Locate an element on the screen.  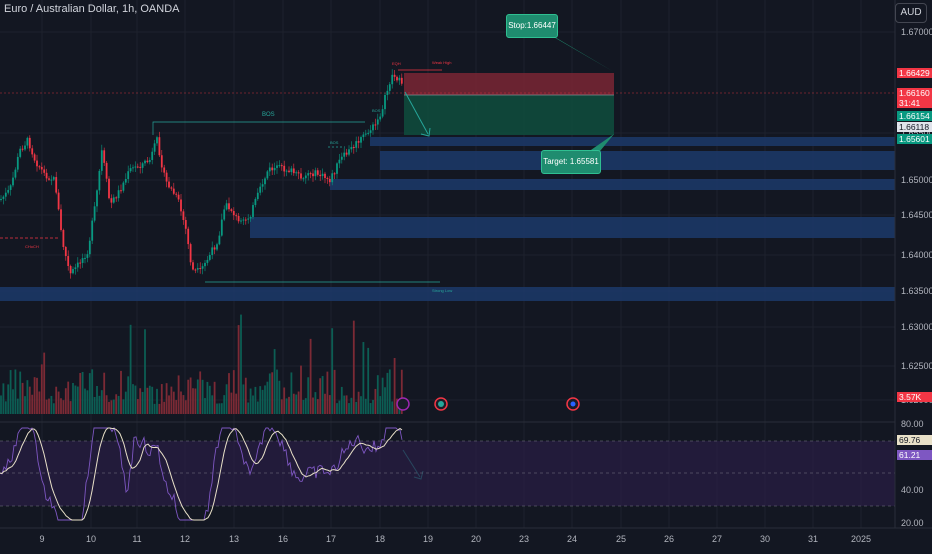
stop-callout-pointer is located at coordinates (579, 52).